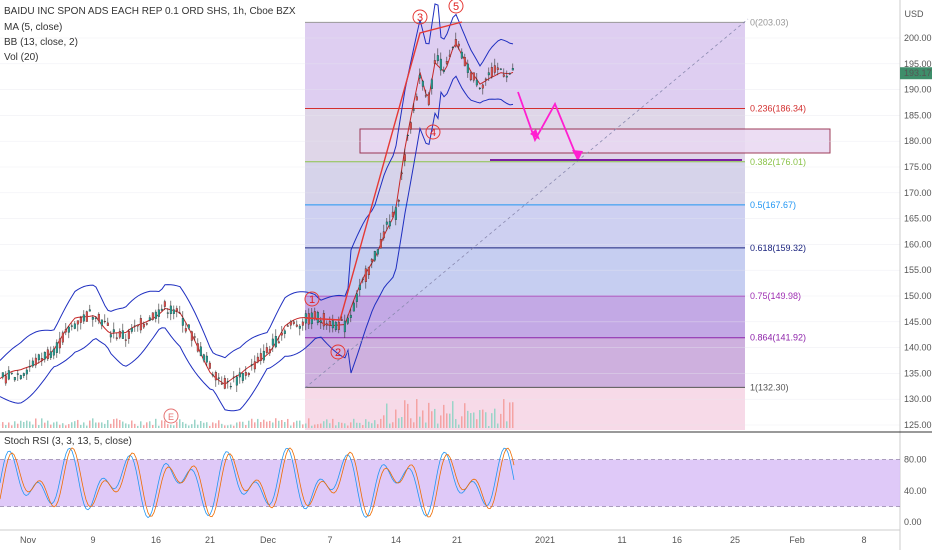 Image resolution: width=932 pixels, height=550 pixels. Describe the element at coordinates (916, 275) in the screenshot. I see `price-axis-bg` at that location.